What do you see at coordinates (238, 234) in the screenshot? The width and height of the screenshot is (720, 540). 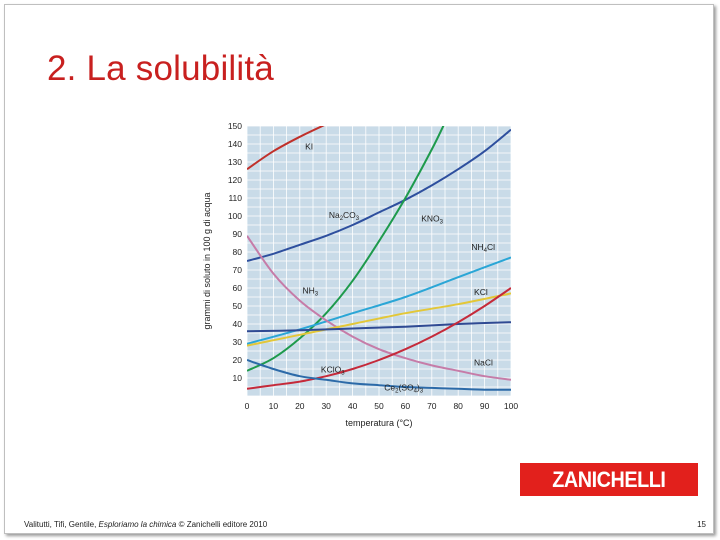 I see `y-tick-label: 90` at bounding box center [238, 234].